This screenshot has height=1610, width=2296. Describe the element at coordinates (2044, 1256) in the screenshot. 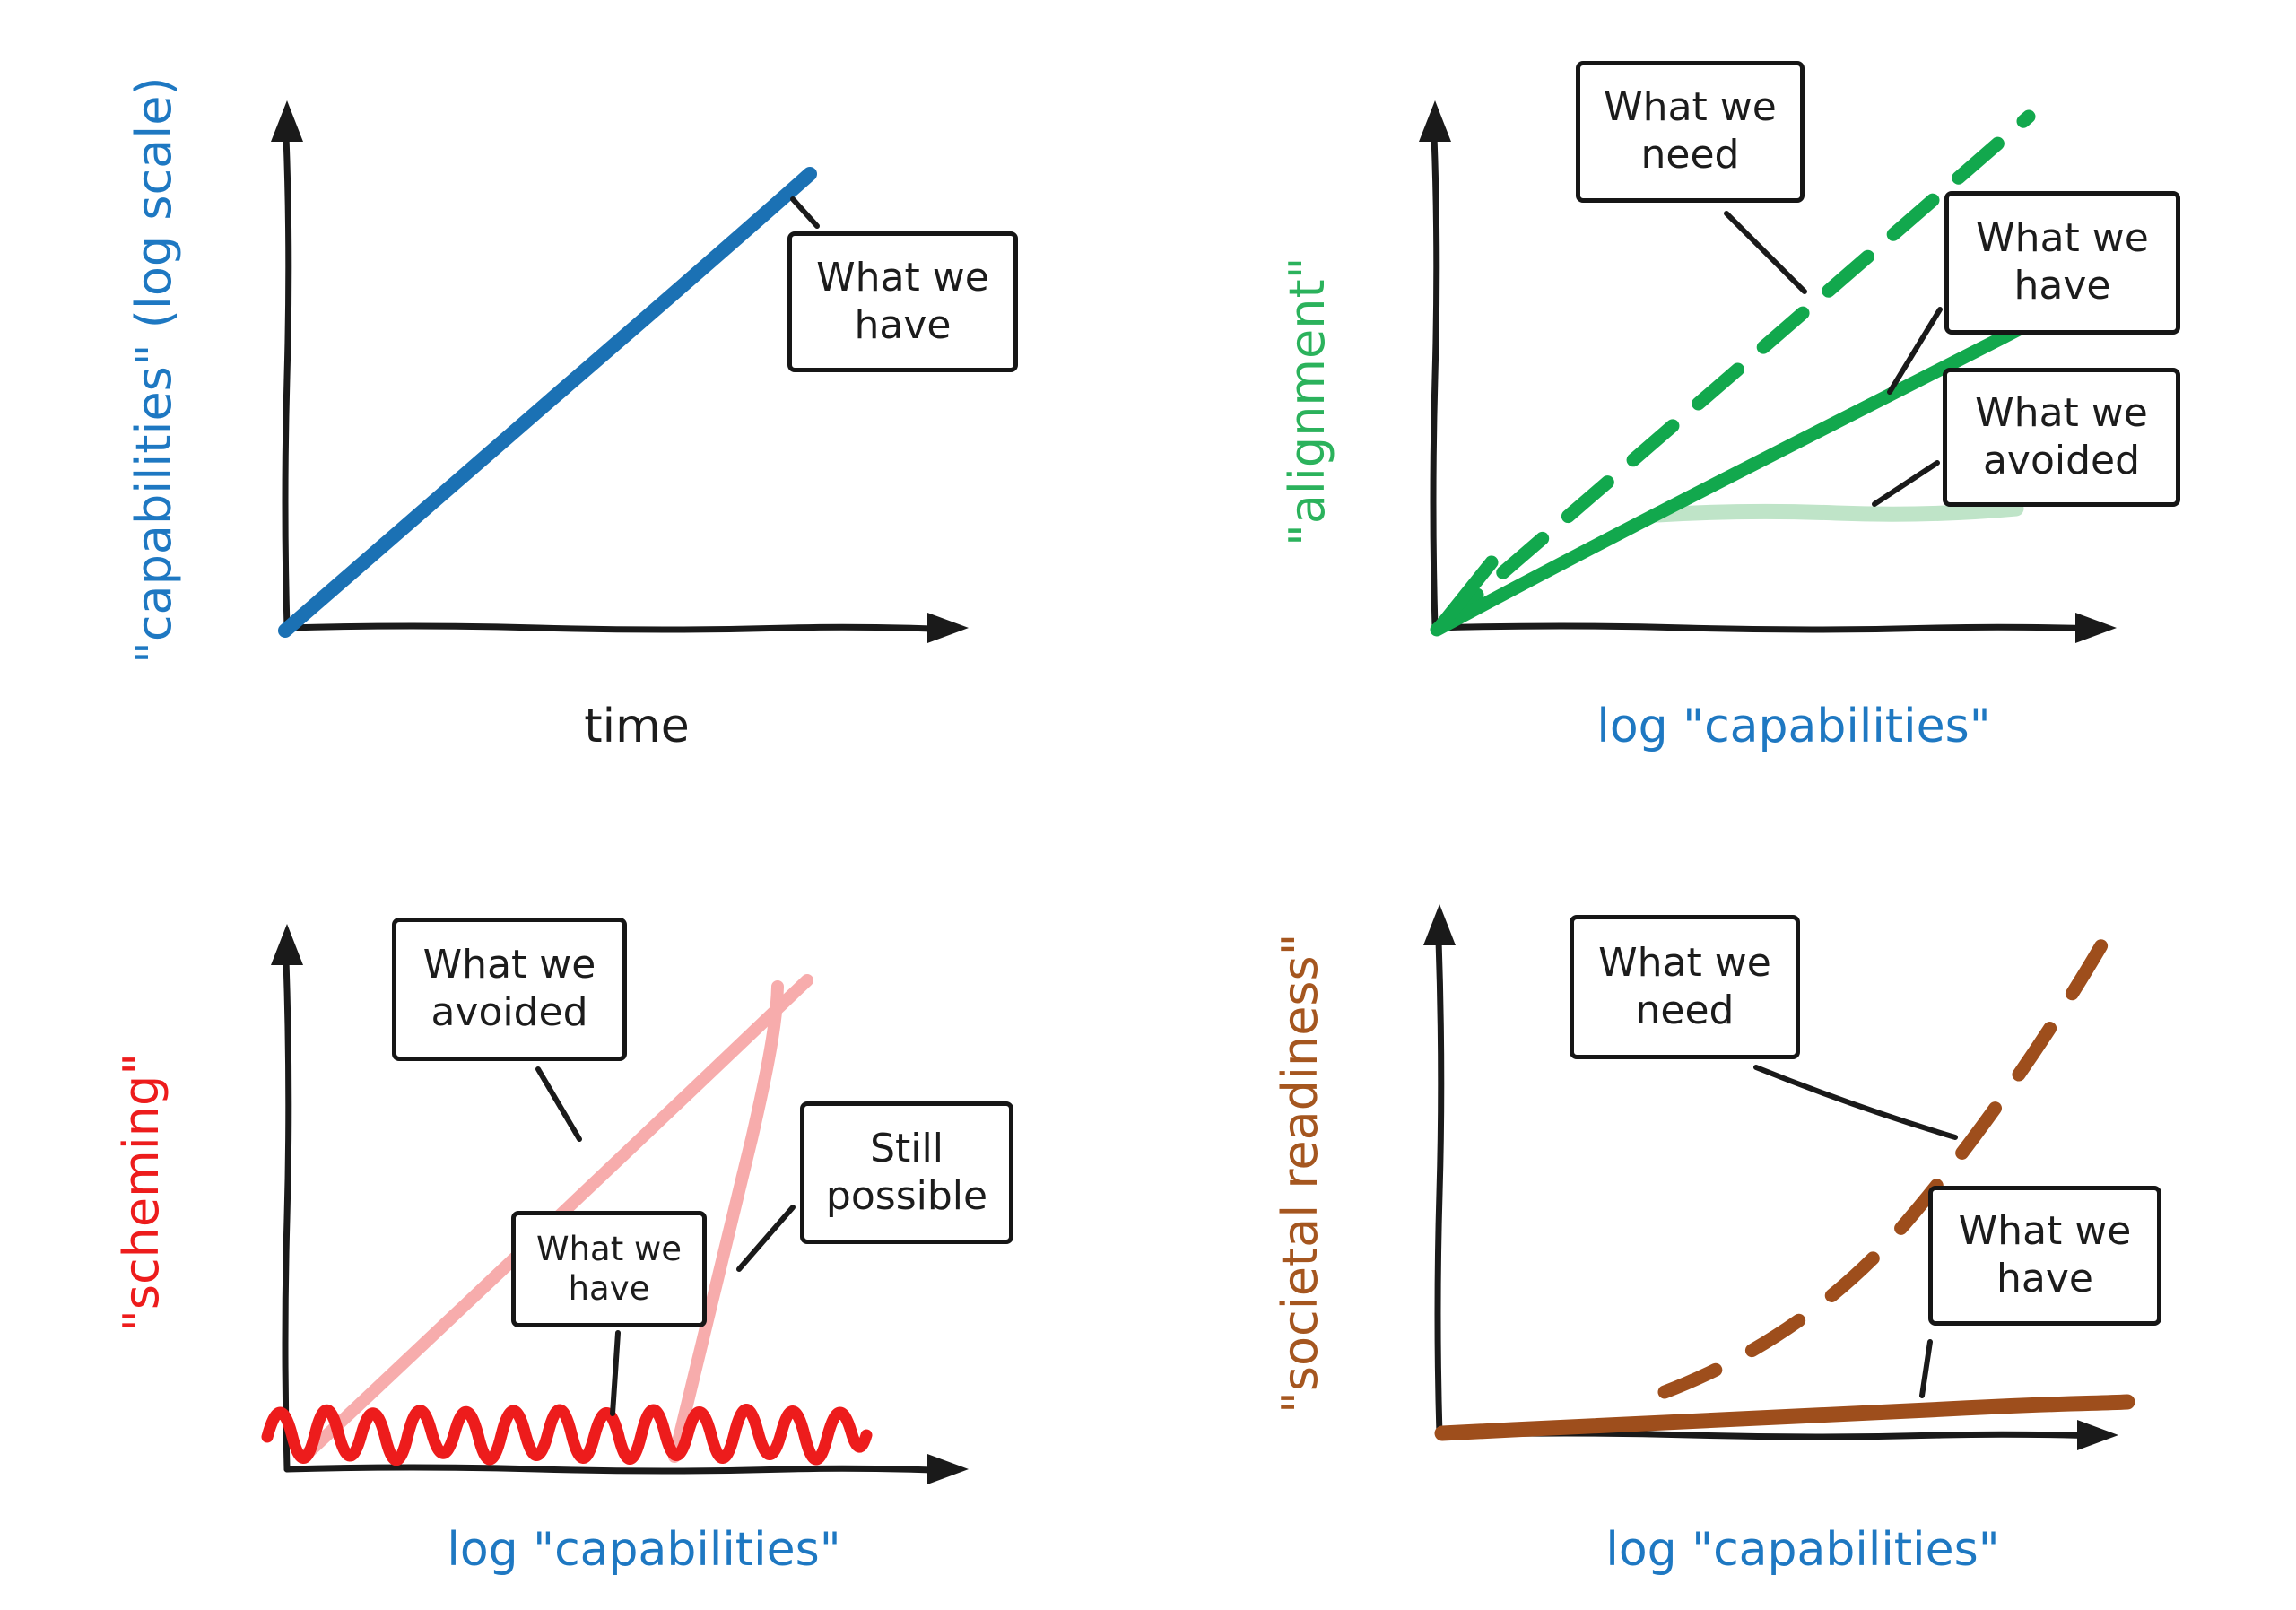

I see `annotation-box-what-we-have-br: What we have` at that location.